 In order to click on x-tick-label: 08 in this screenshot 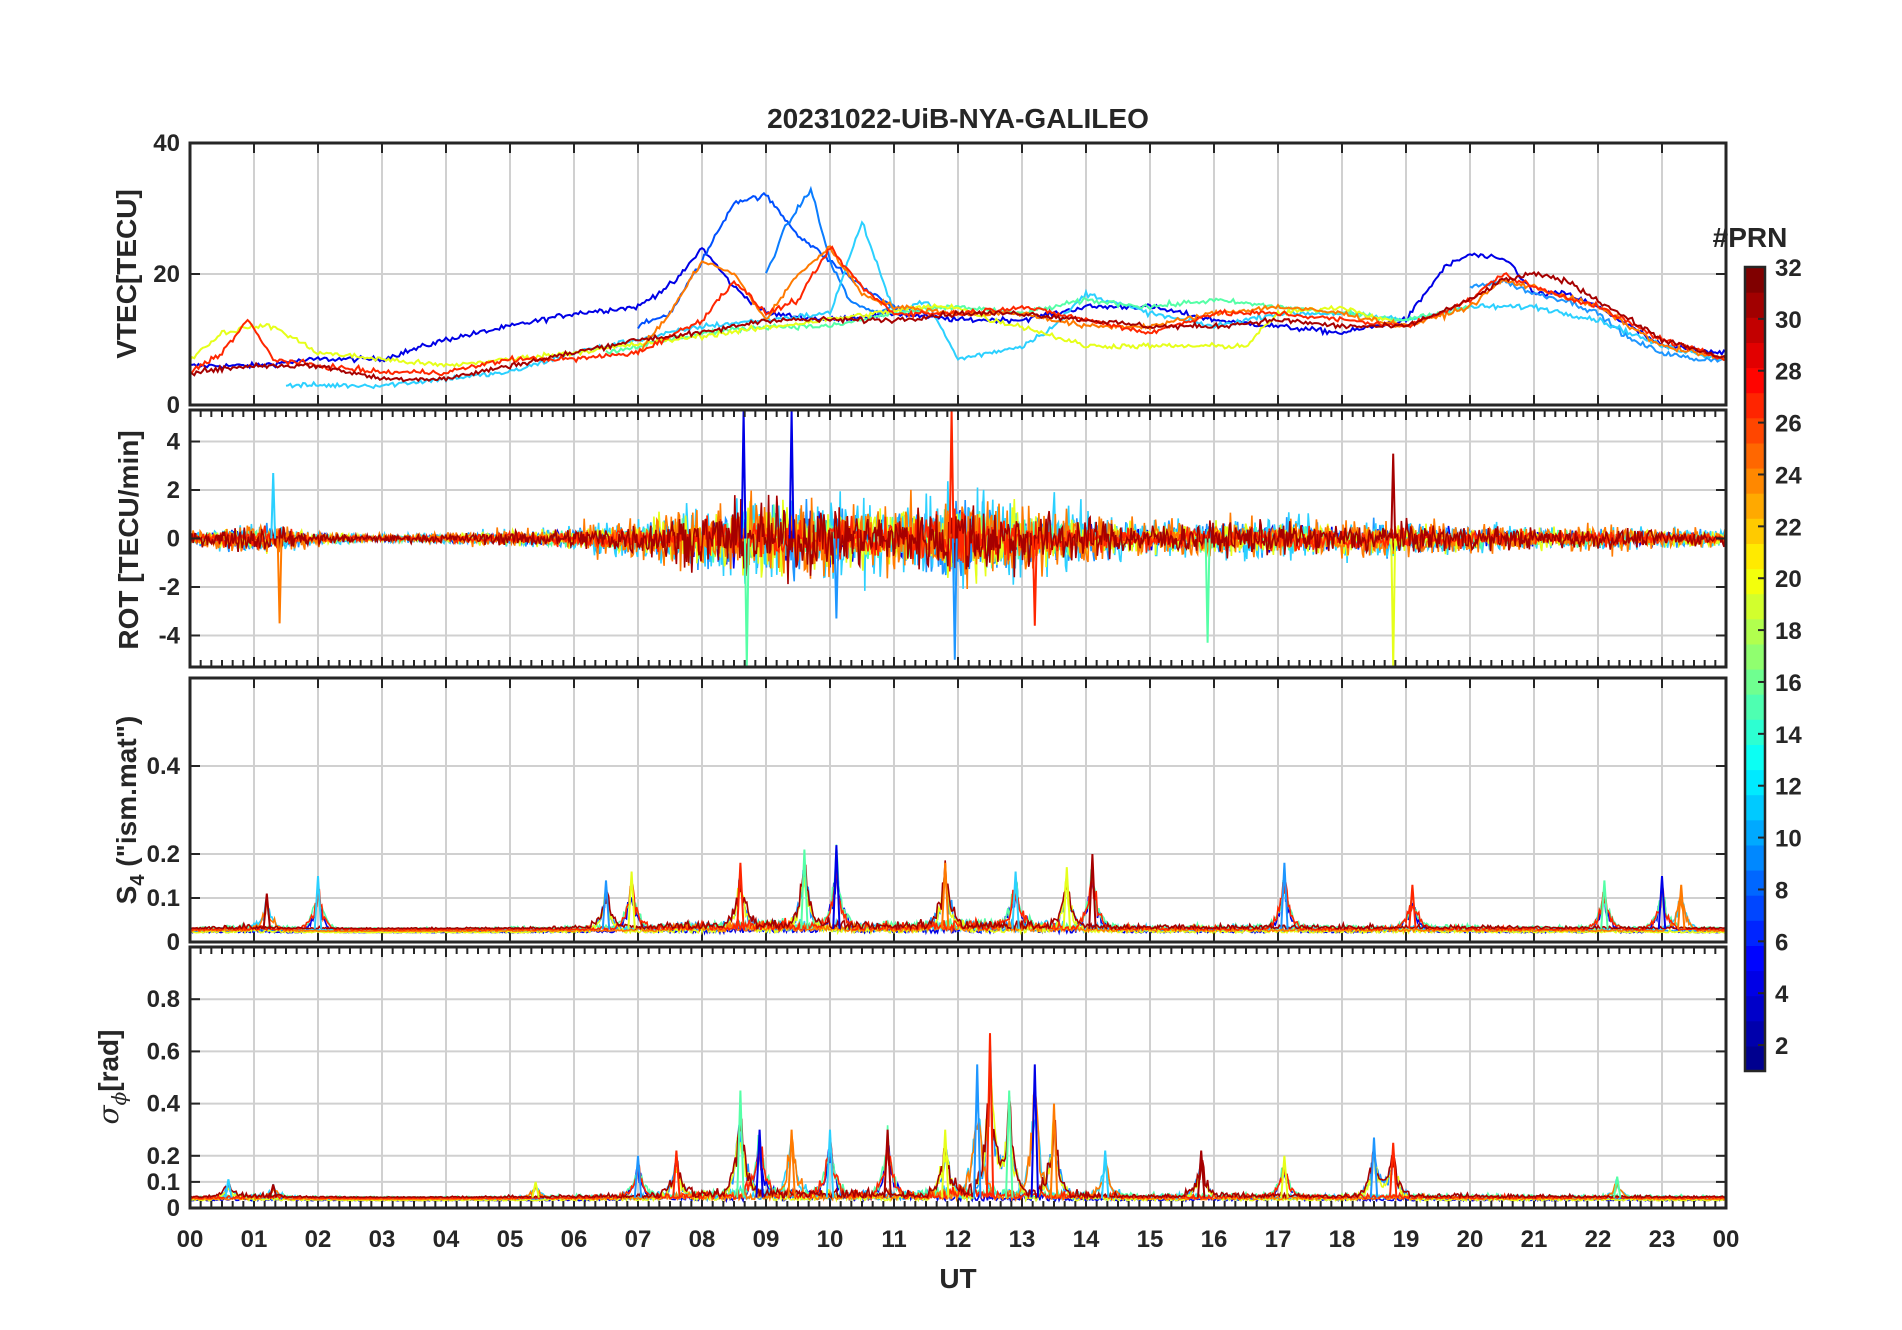, I will do `click(702, 1239)`.